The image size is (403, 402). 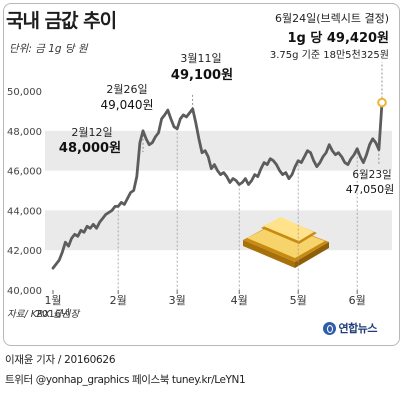 I want to click on annotation-jun23-date: 6월23일, so click(x=371, y=174).